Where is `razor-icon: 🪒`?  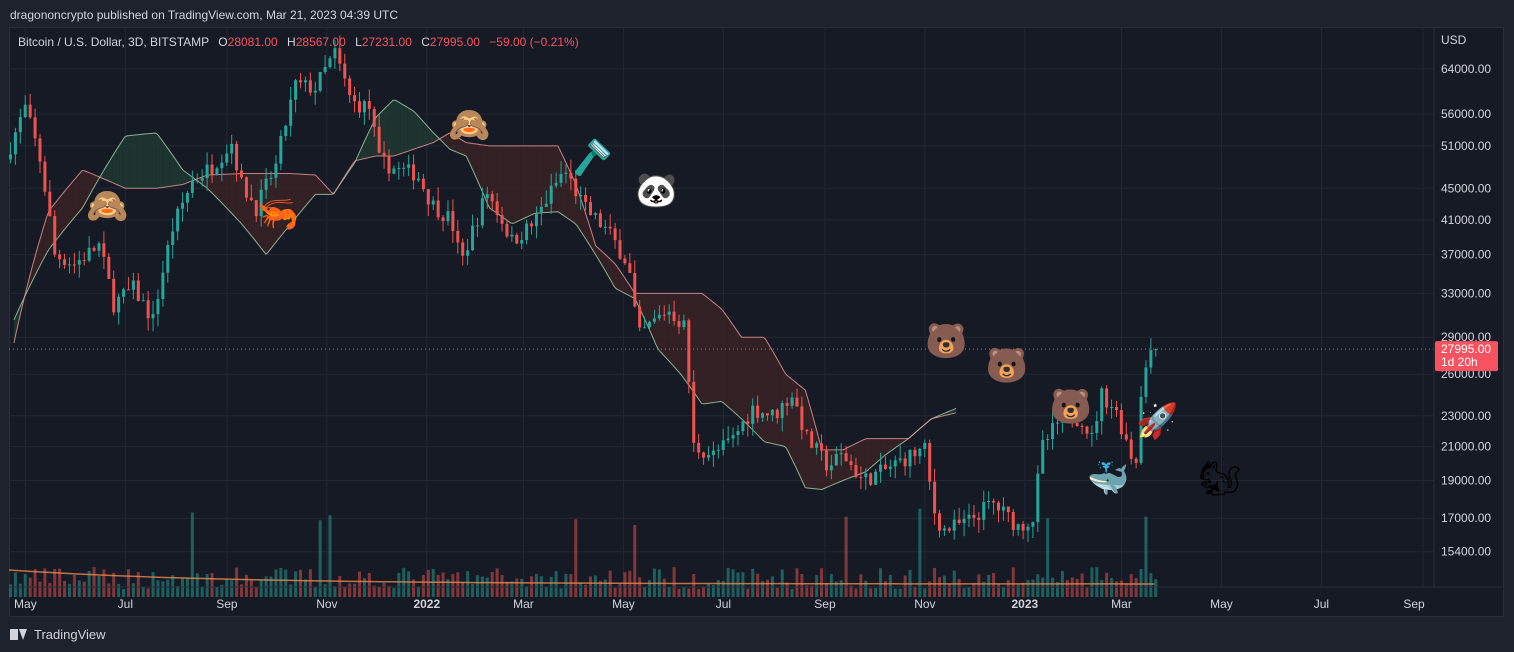
razor-icon: 🪒 is located at coordinates (592, 158).